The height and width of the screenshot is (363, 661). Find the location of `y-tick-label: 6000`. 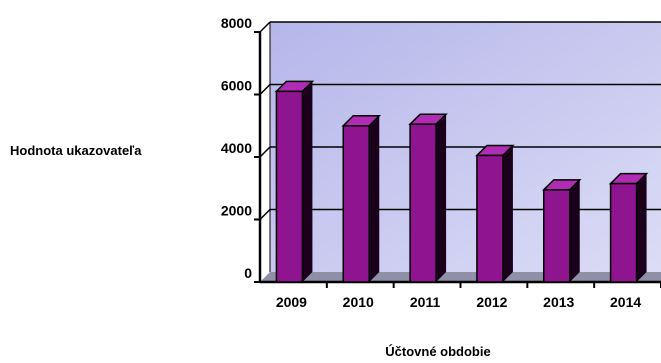

y-tick-label: 6000 is located at coordinates (236, 86).